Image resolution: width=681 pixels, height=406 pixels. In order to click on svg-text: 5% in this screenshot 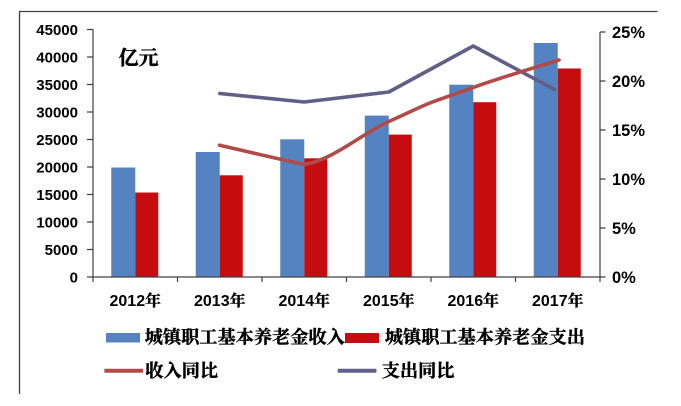, I will do `click(624, 229)`.